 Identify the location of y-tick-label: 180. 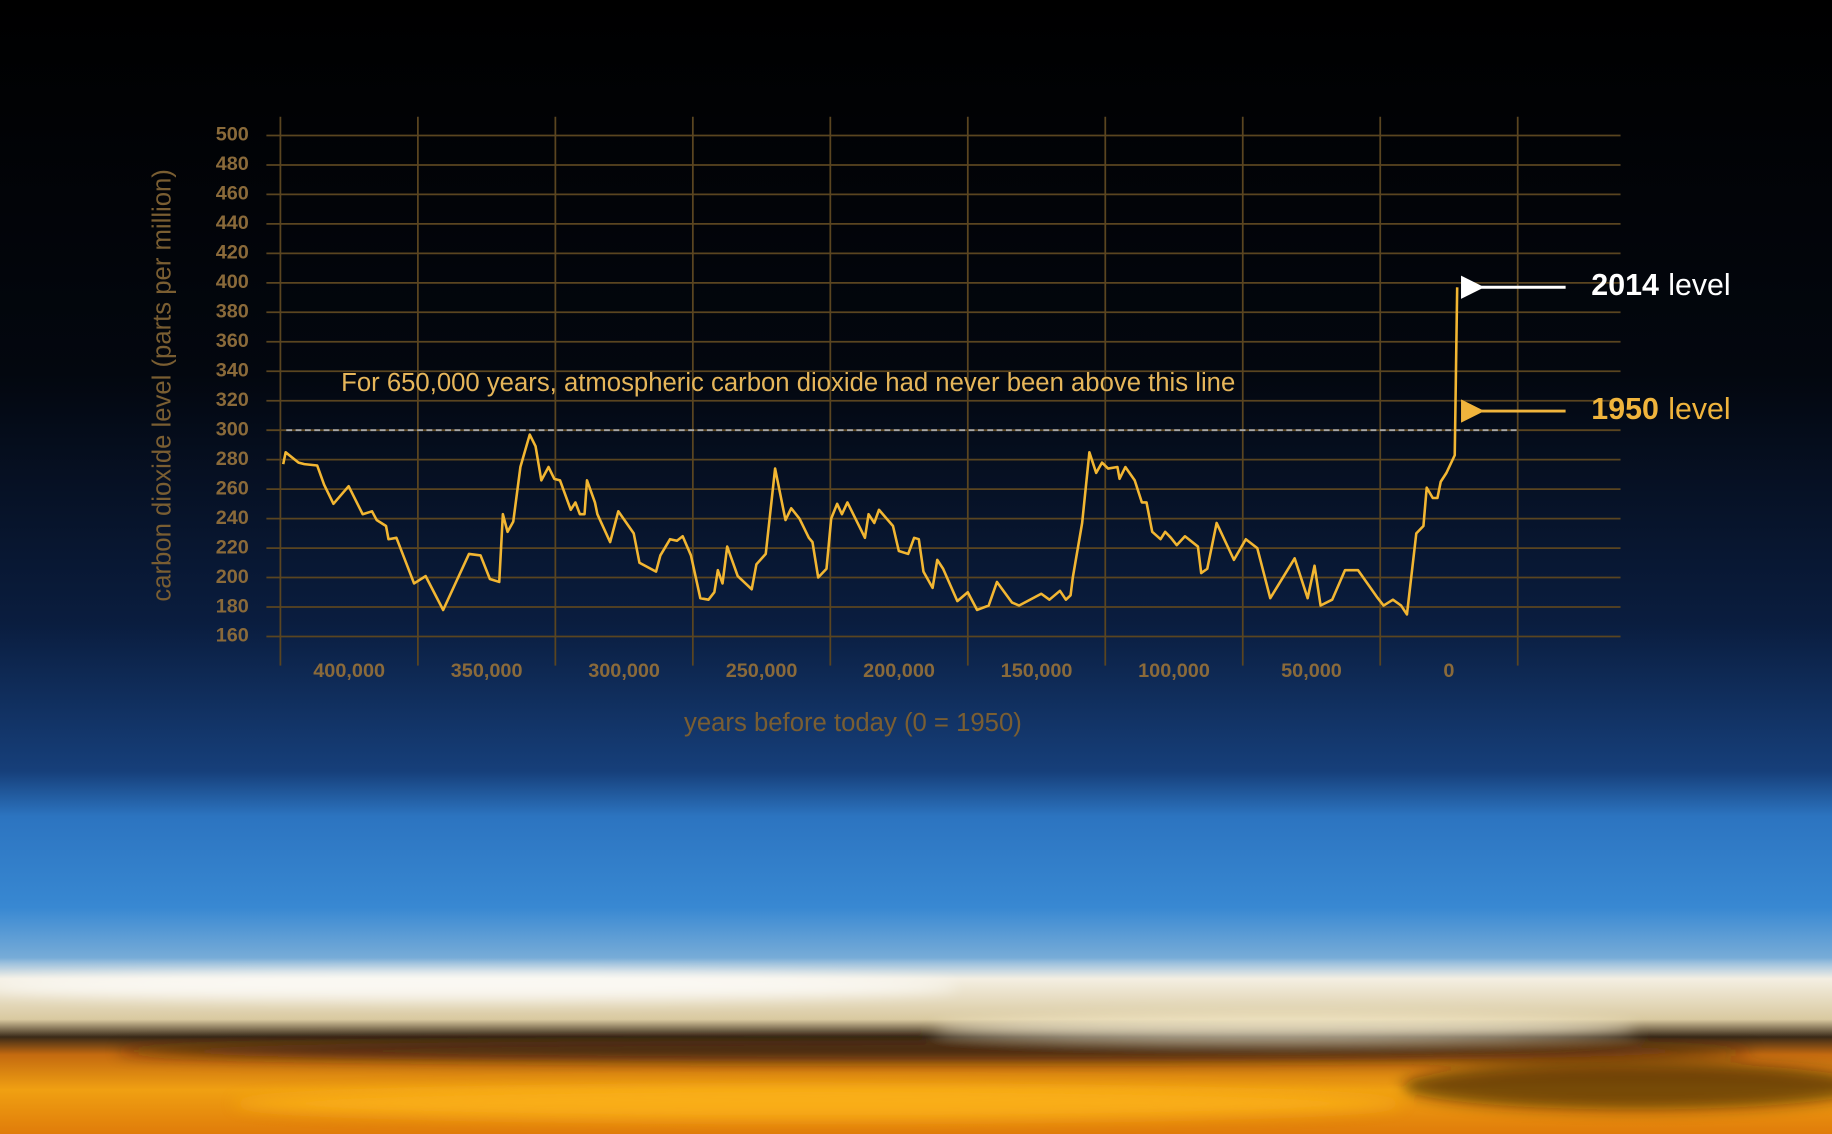
(232, 606).